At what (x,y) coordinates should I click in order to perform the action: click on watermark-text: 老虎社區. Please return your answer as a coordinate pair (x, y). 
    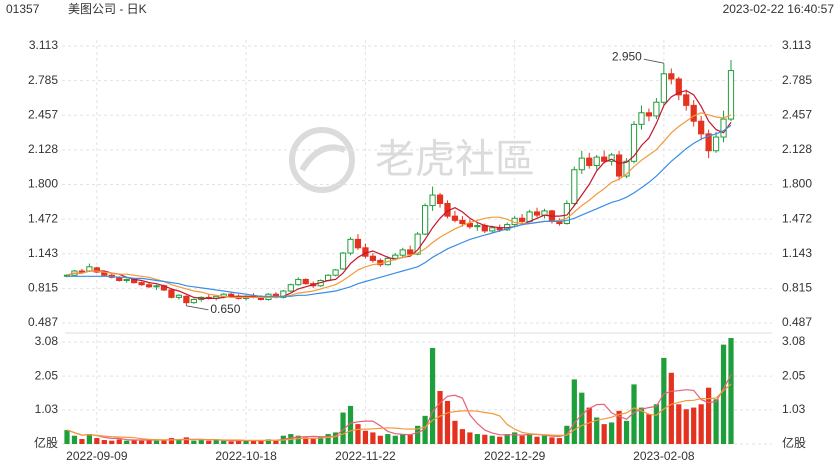
    Looking at the image, I should click on (455, 160).